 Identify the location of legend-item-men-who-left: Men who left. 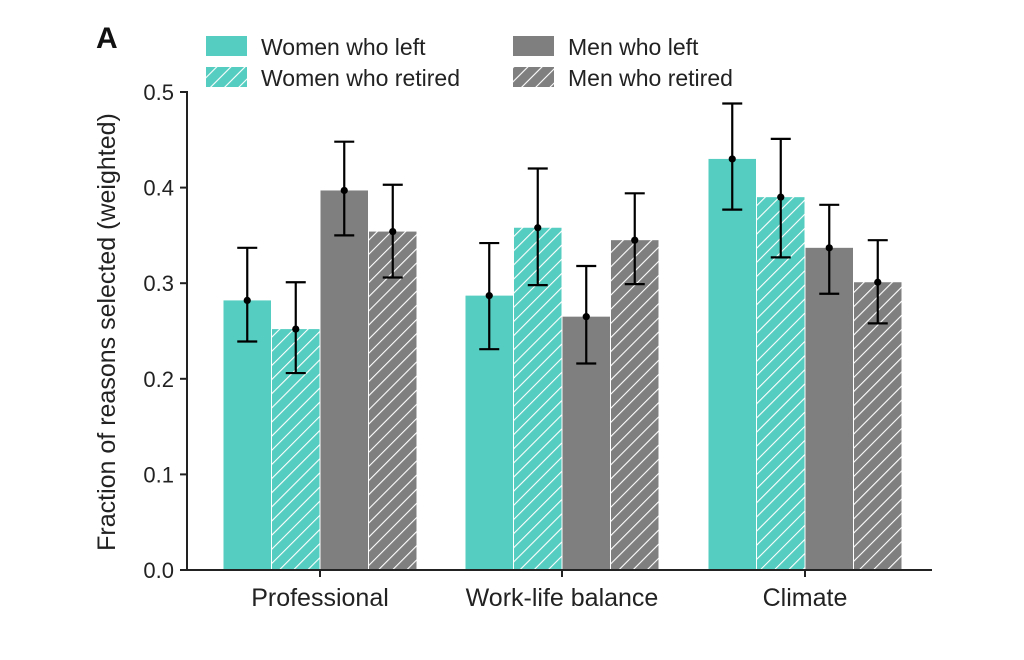
(606, 47).